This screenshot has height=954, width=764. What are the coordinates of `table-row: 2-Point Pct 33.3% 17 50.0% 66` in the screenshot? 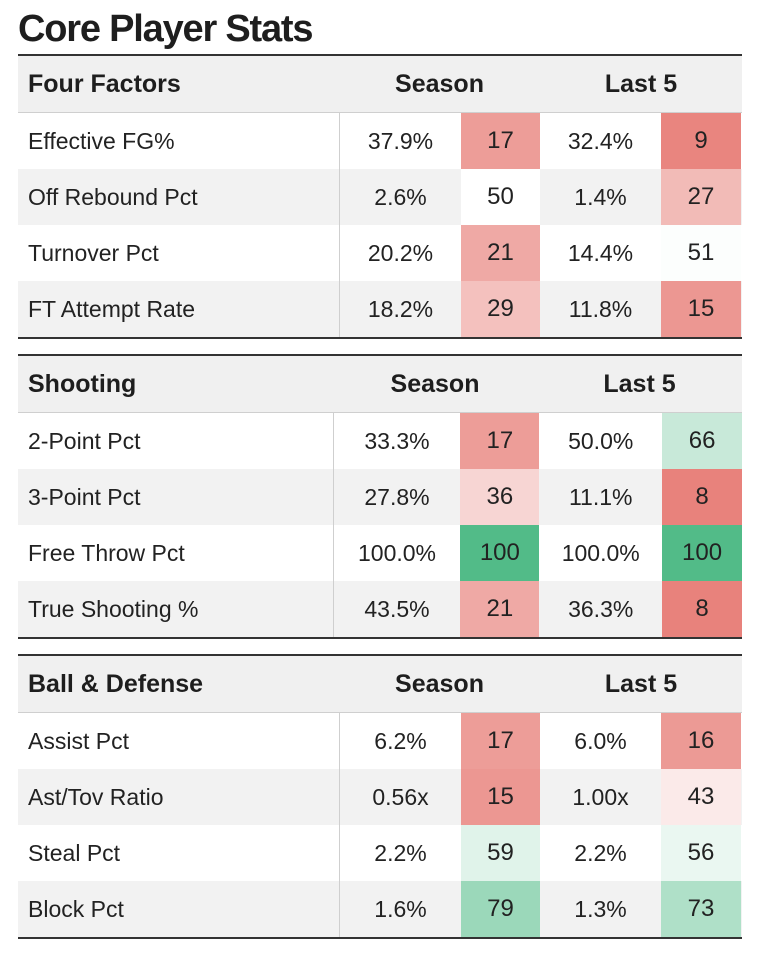 It's located at (380, 441).